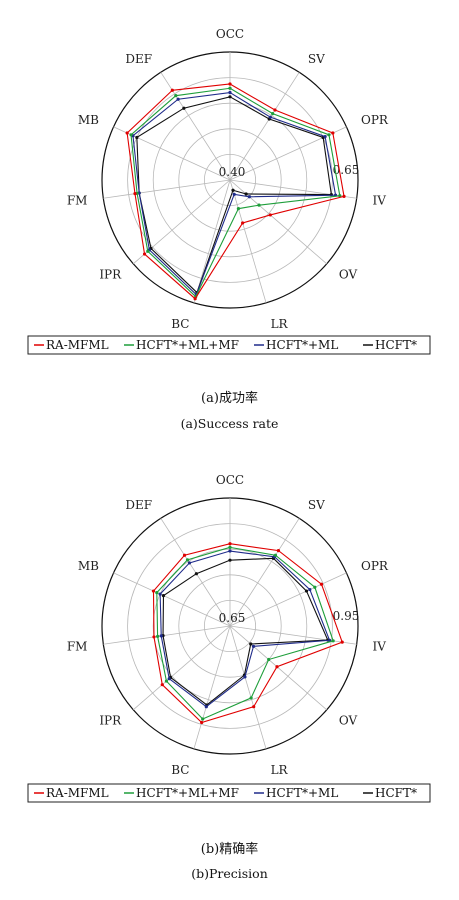 This screenshot has height=900, width=459. What do you see at coordinates (253, 646) in the screenshot?
I see `data-point-hcft-ml-ov` at bounding box center [253, 646].